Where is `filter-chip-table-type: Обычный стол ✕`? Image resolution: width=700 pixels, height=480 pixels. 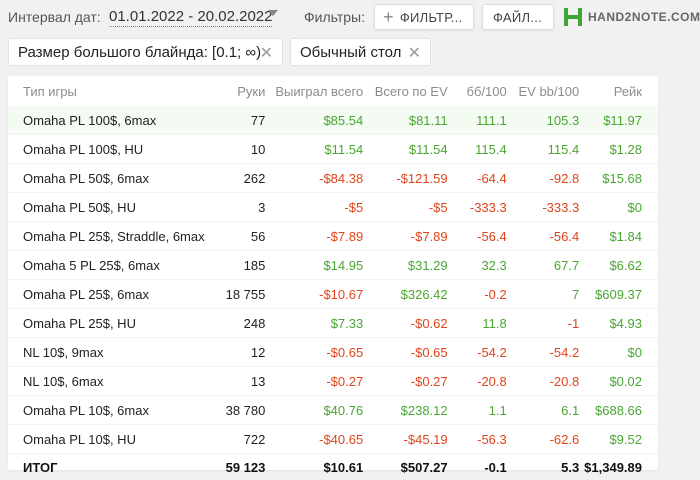
filter-chip-table-type: Обычный стол ✕ is located at coordinates (360, 52).